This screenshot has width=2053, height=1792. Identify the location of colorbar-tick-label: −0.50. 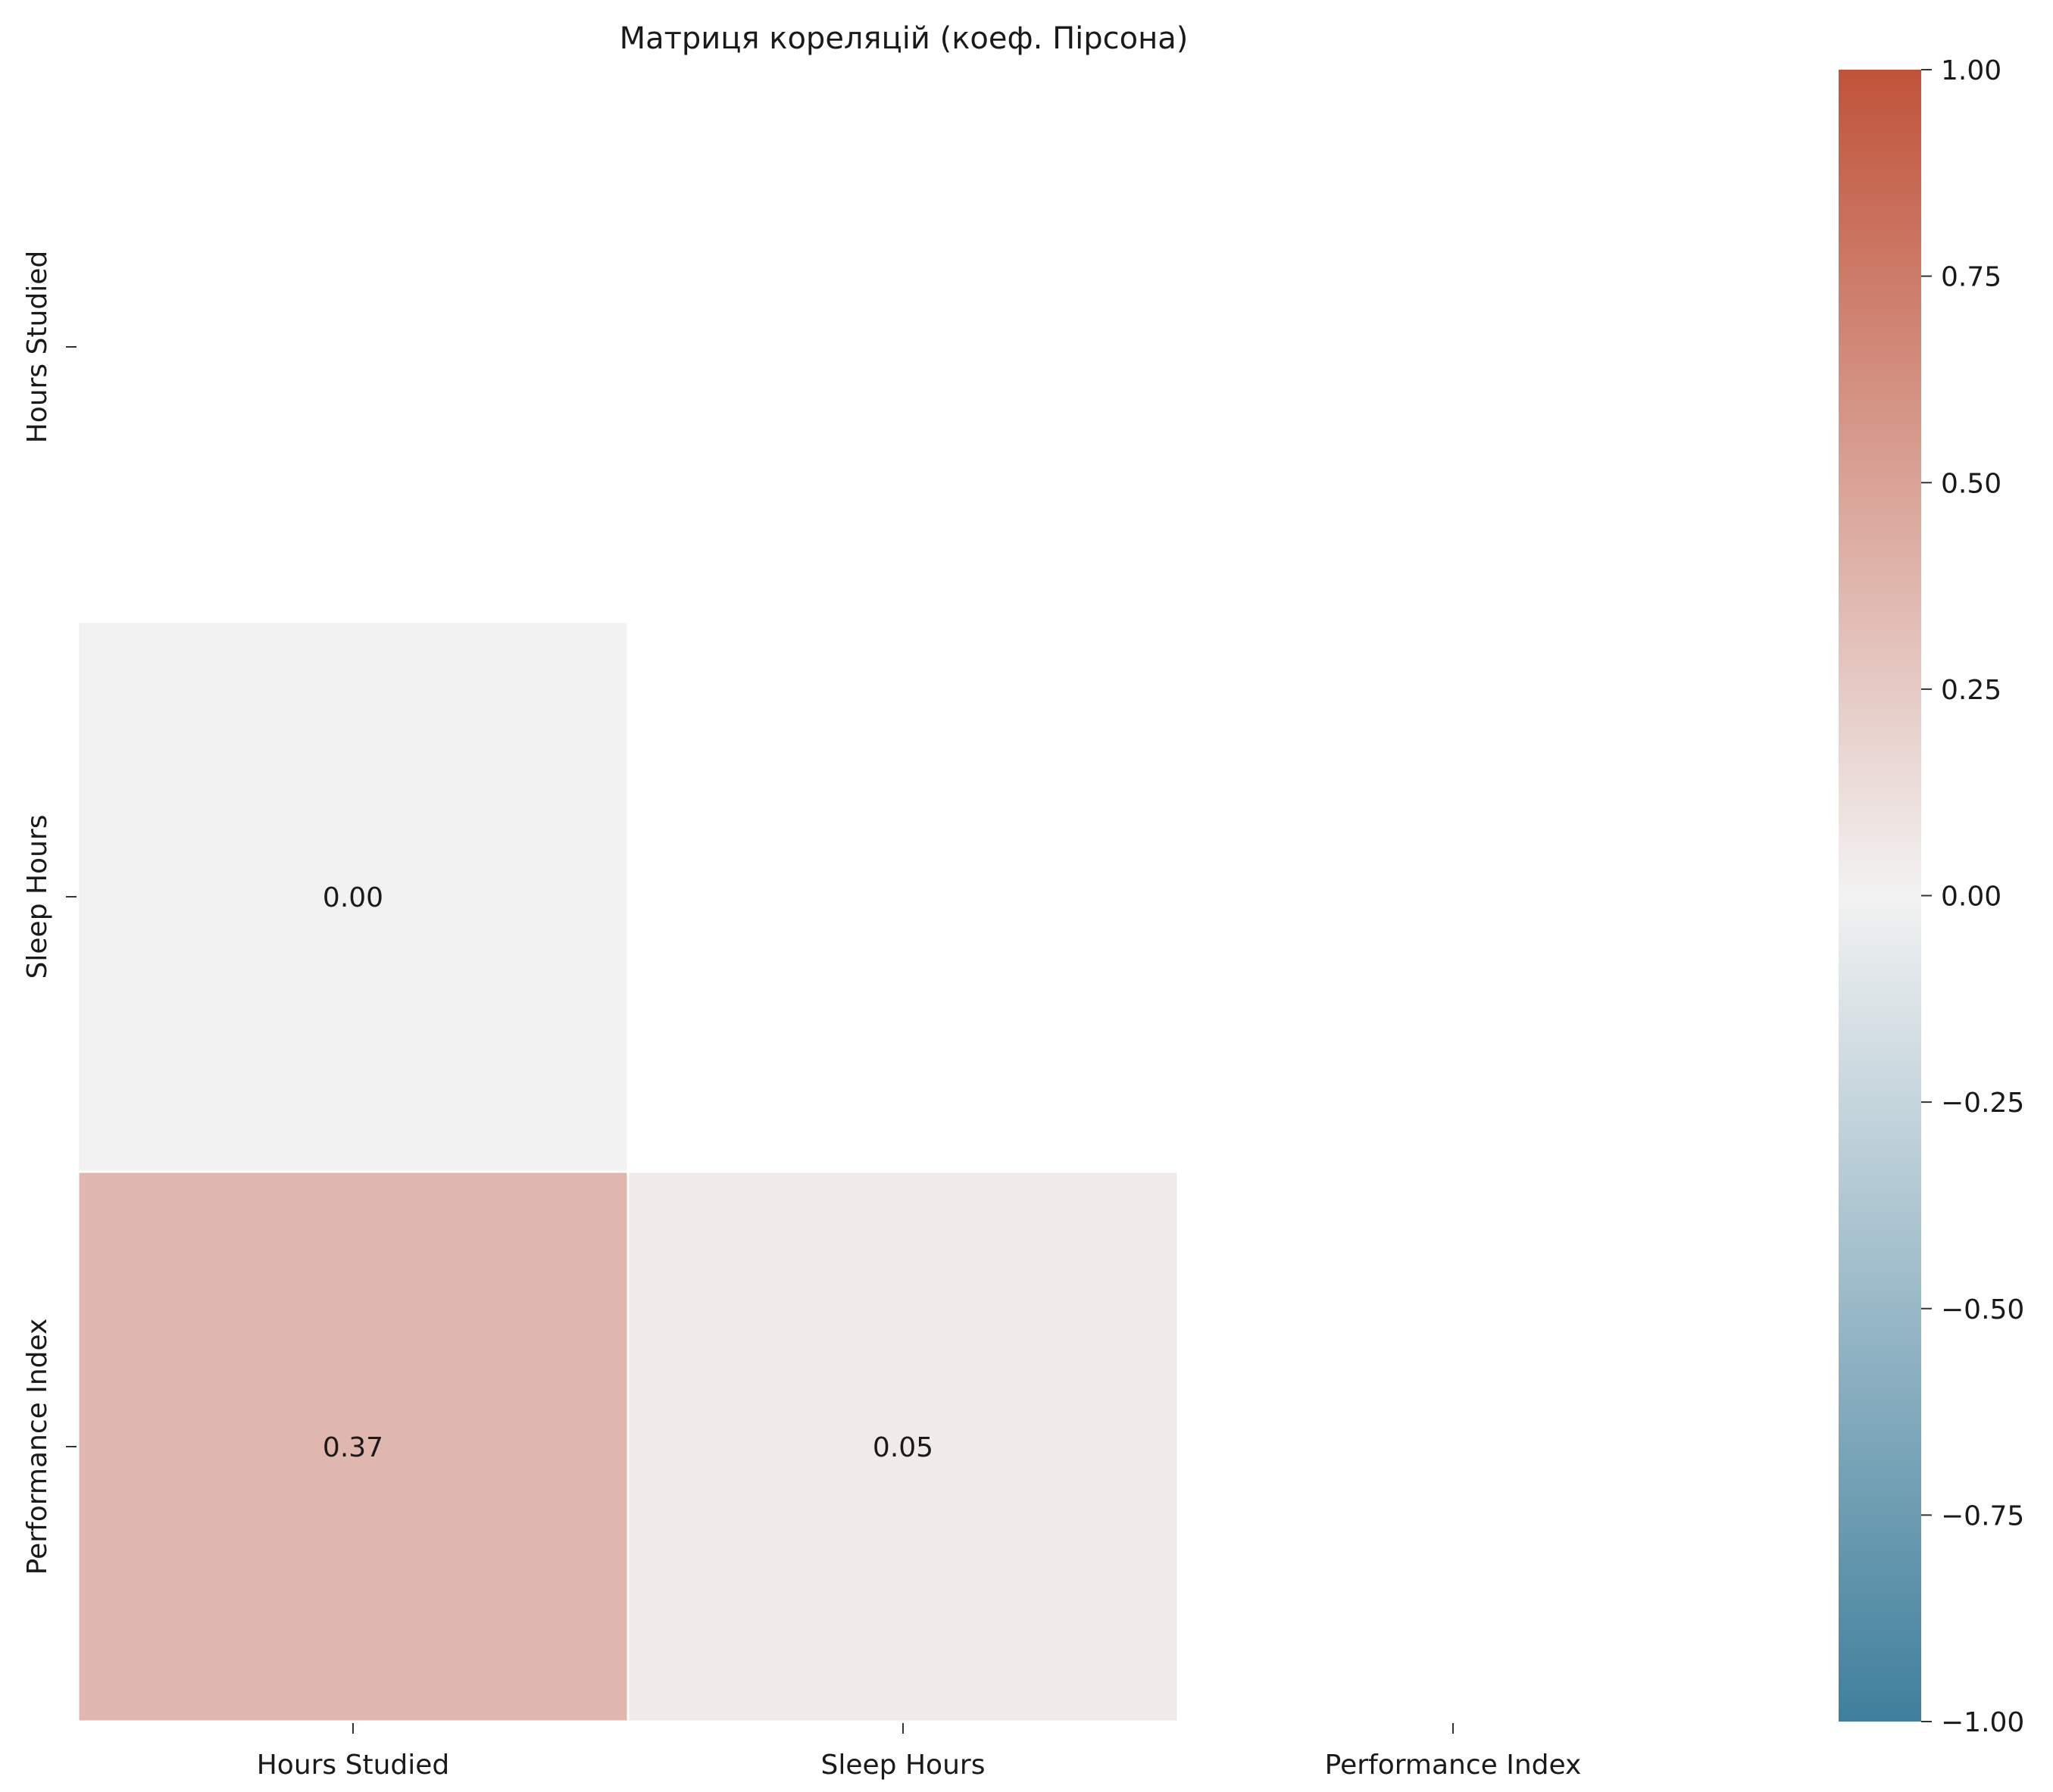
(1982, 1309).